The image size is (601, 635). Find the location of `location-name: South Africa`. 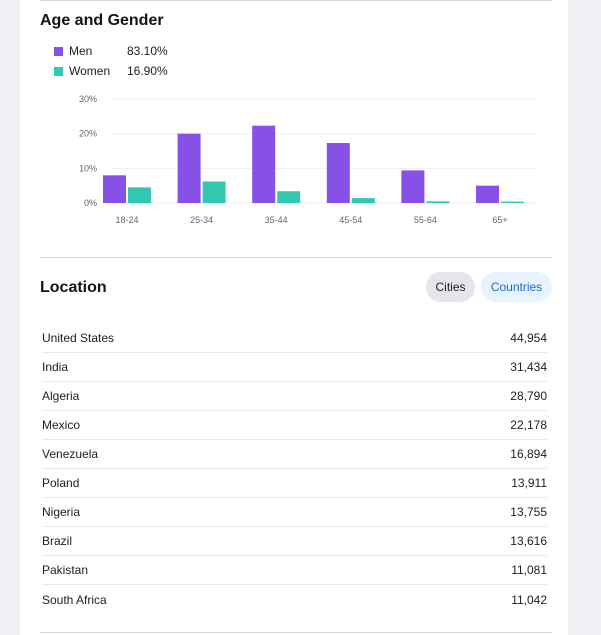

location-name: South Africa is located at coordinates (74, 599).